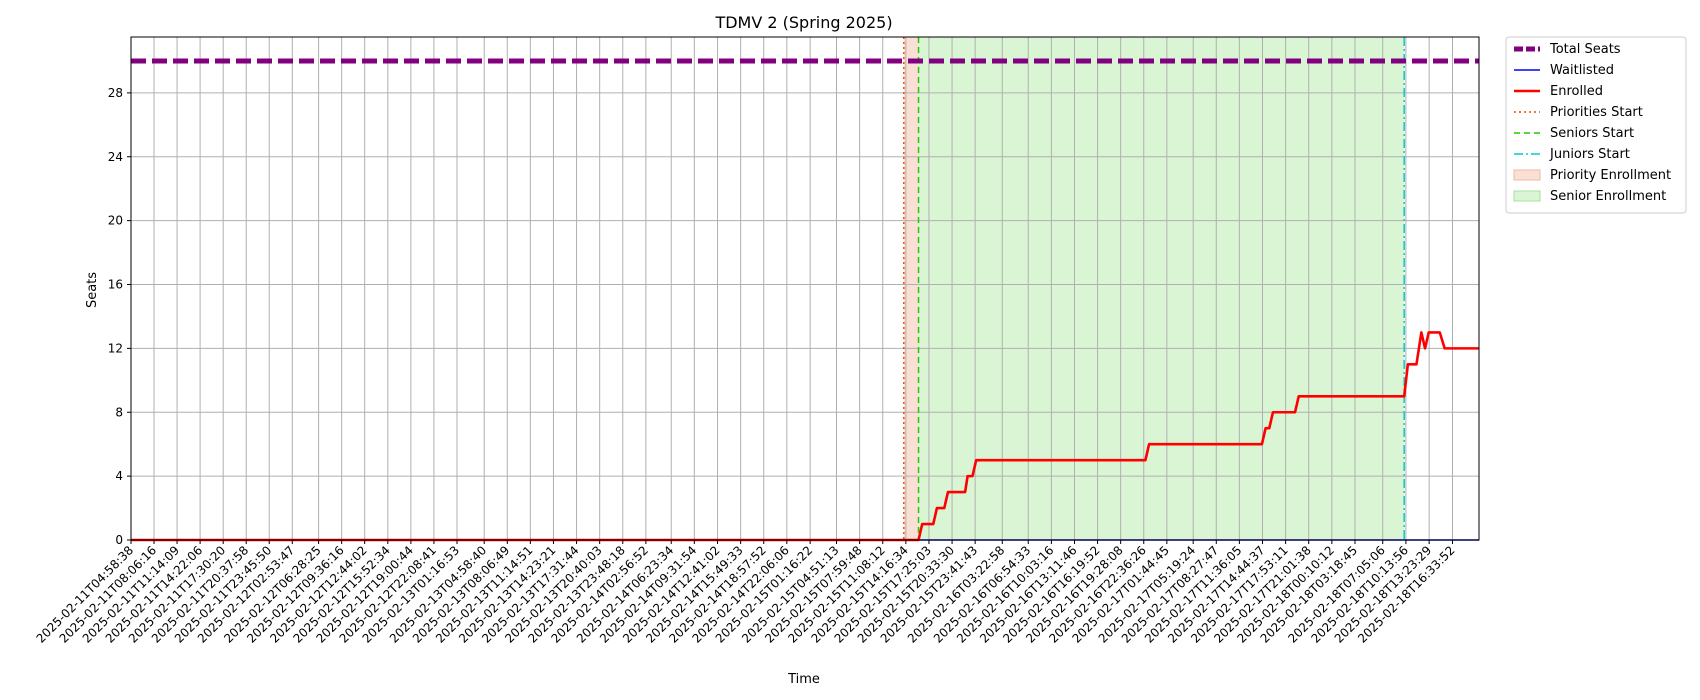  Describe the element at coordinates (1608, 196) in the screenshot. I see `senior-enrollment-legend-label: Senior Enrollment` at that location.